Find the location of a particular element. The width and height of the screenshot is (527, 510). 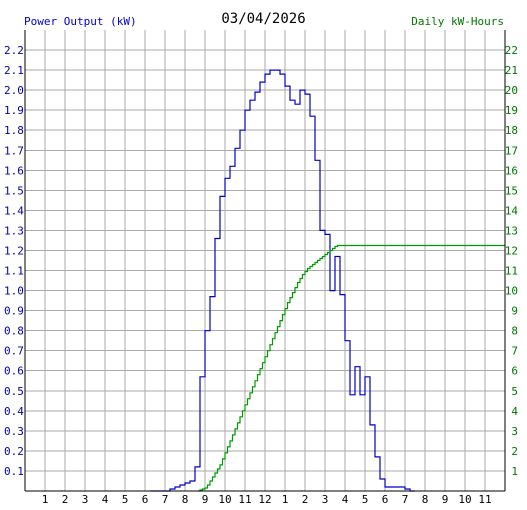

right-tick-label: 12 is located at coordinates (511, 250).